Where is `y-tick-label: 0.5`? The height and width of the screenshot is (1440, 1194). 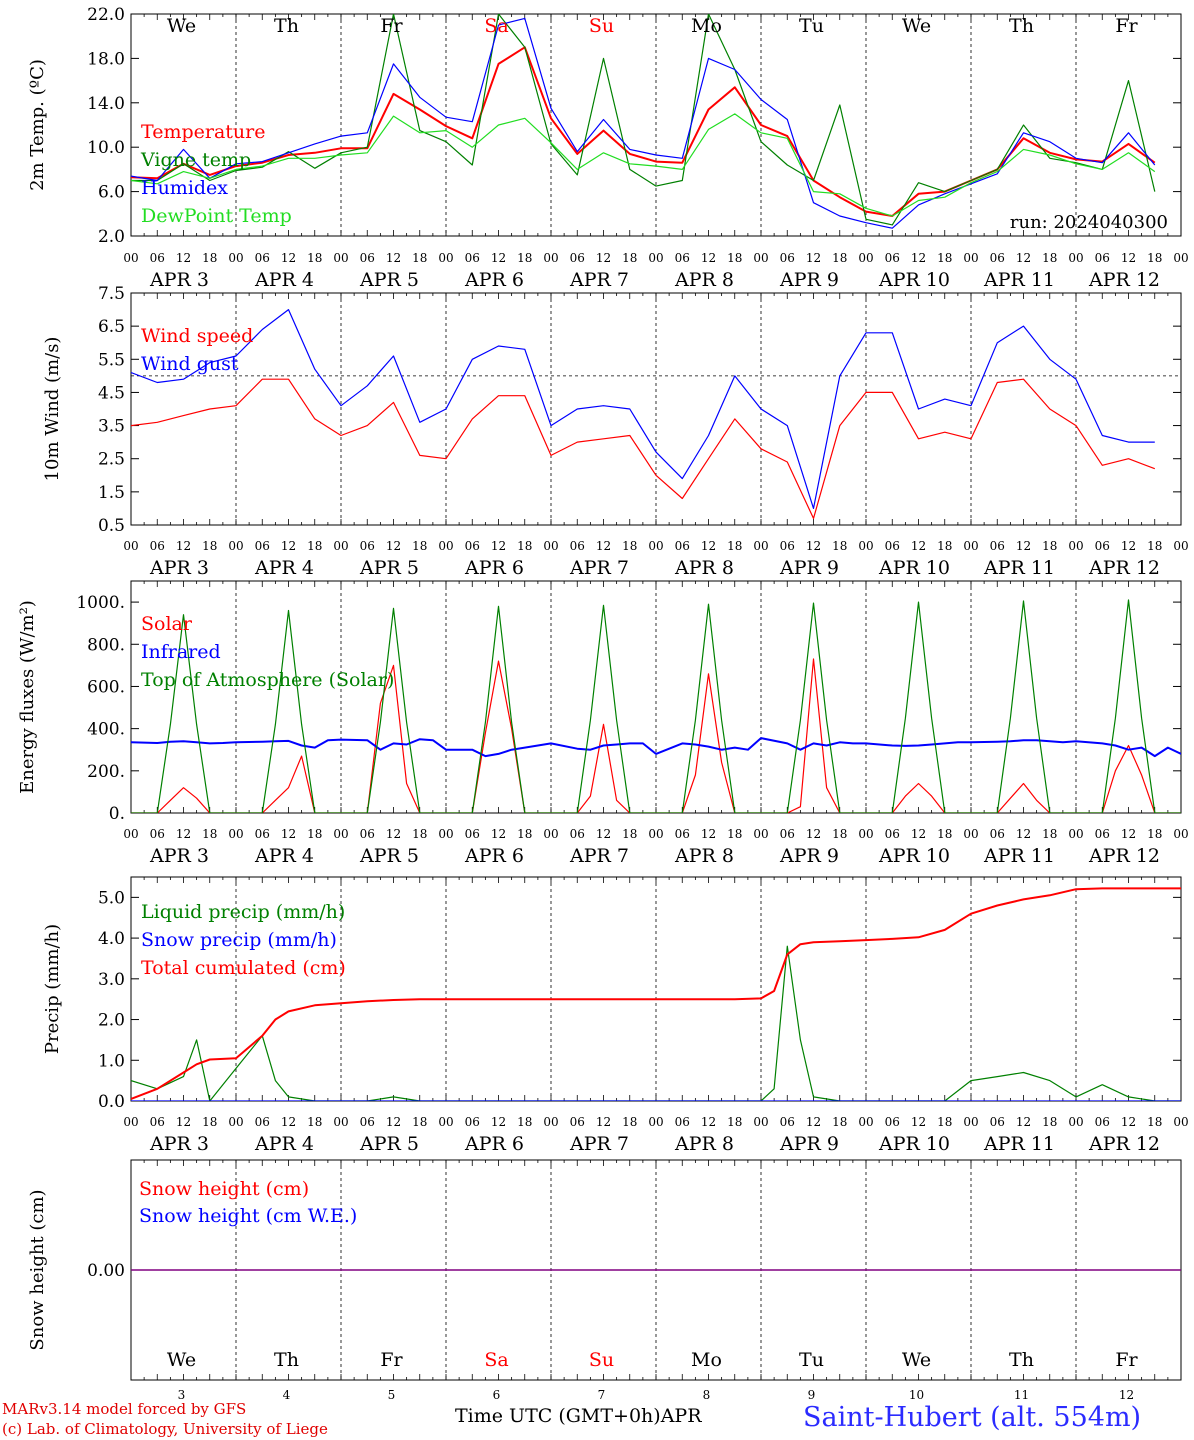
y-tick-label: 0.5 is located at coordinates (111, 526).